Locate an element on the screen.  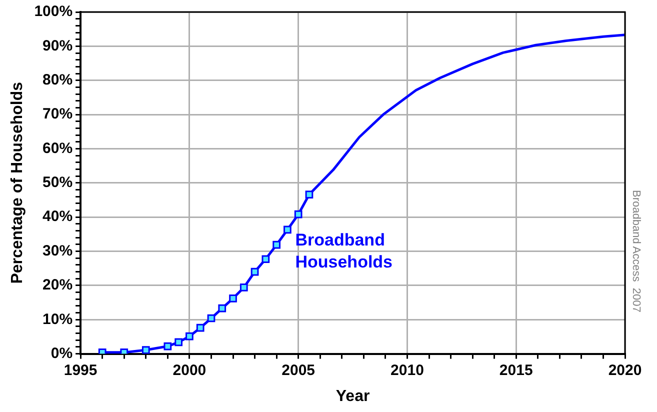
y-tick-label: 60% is located at coordinates (57, 148).